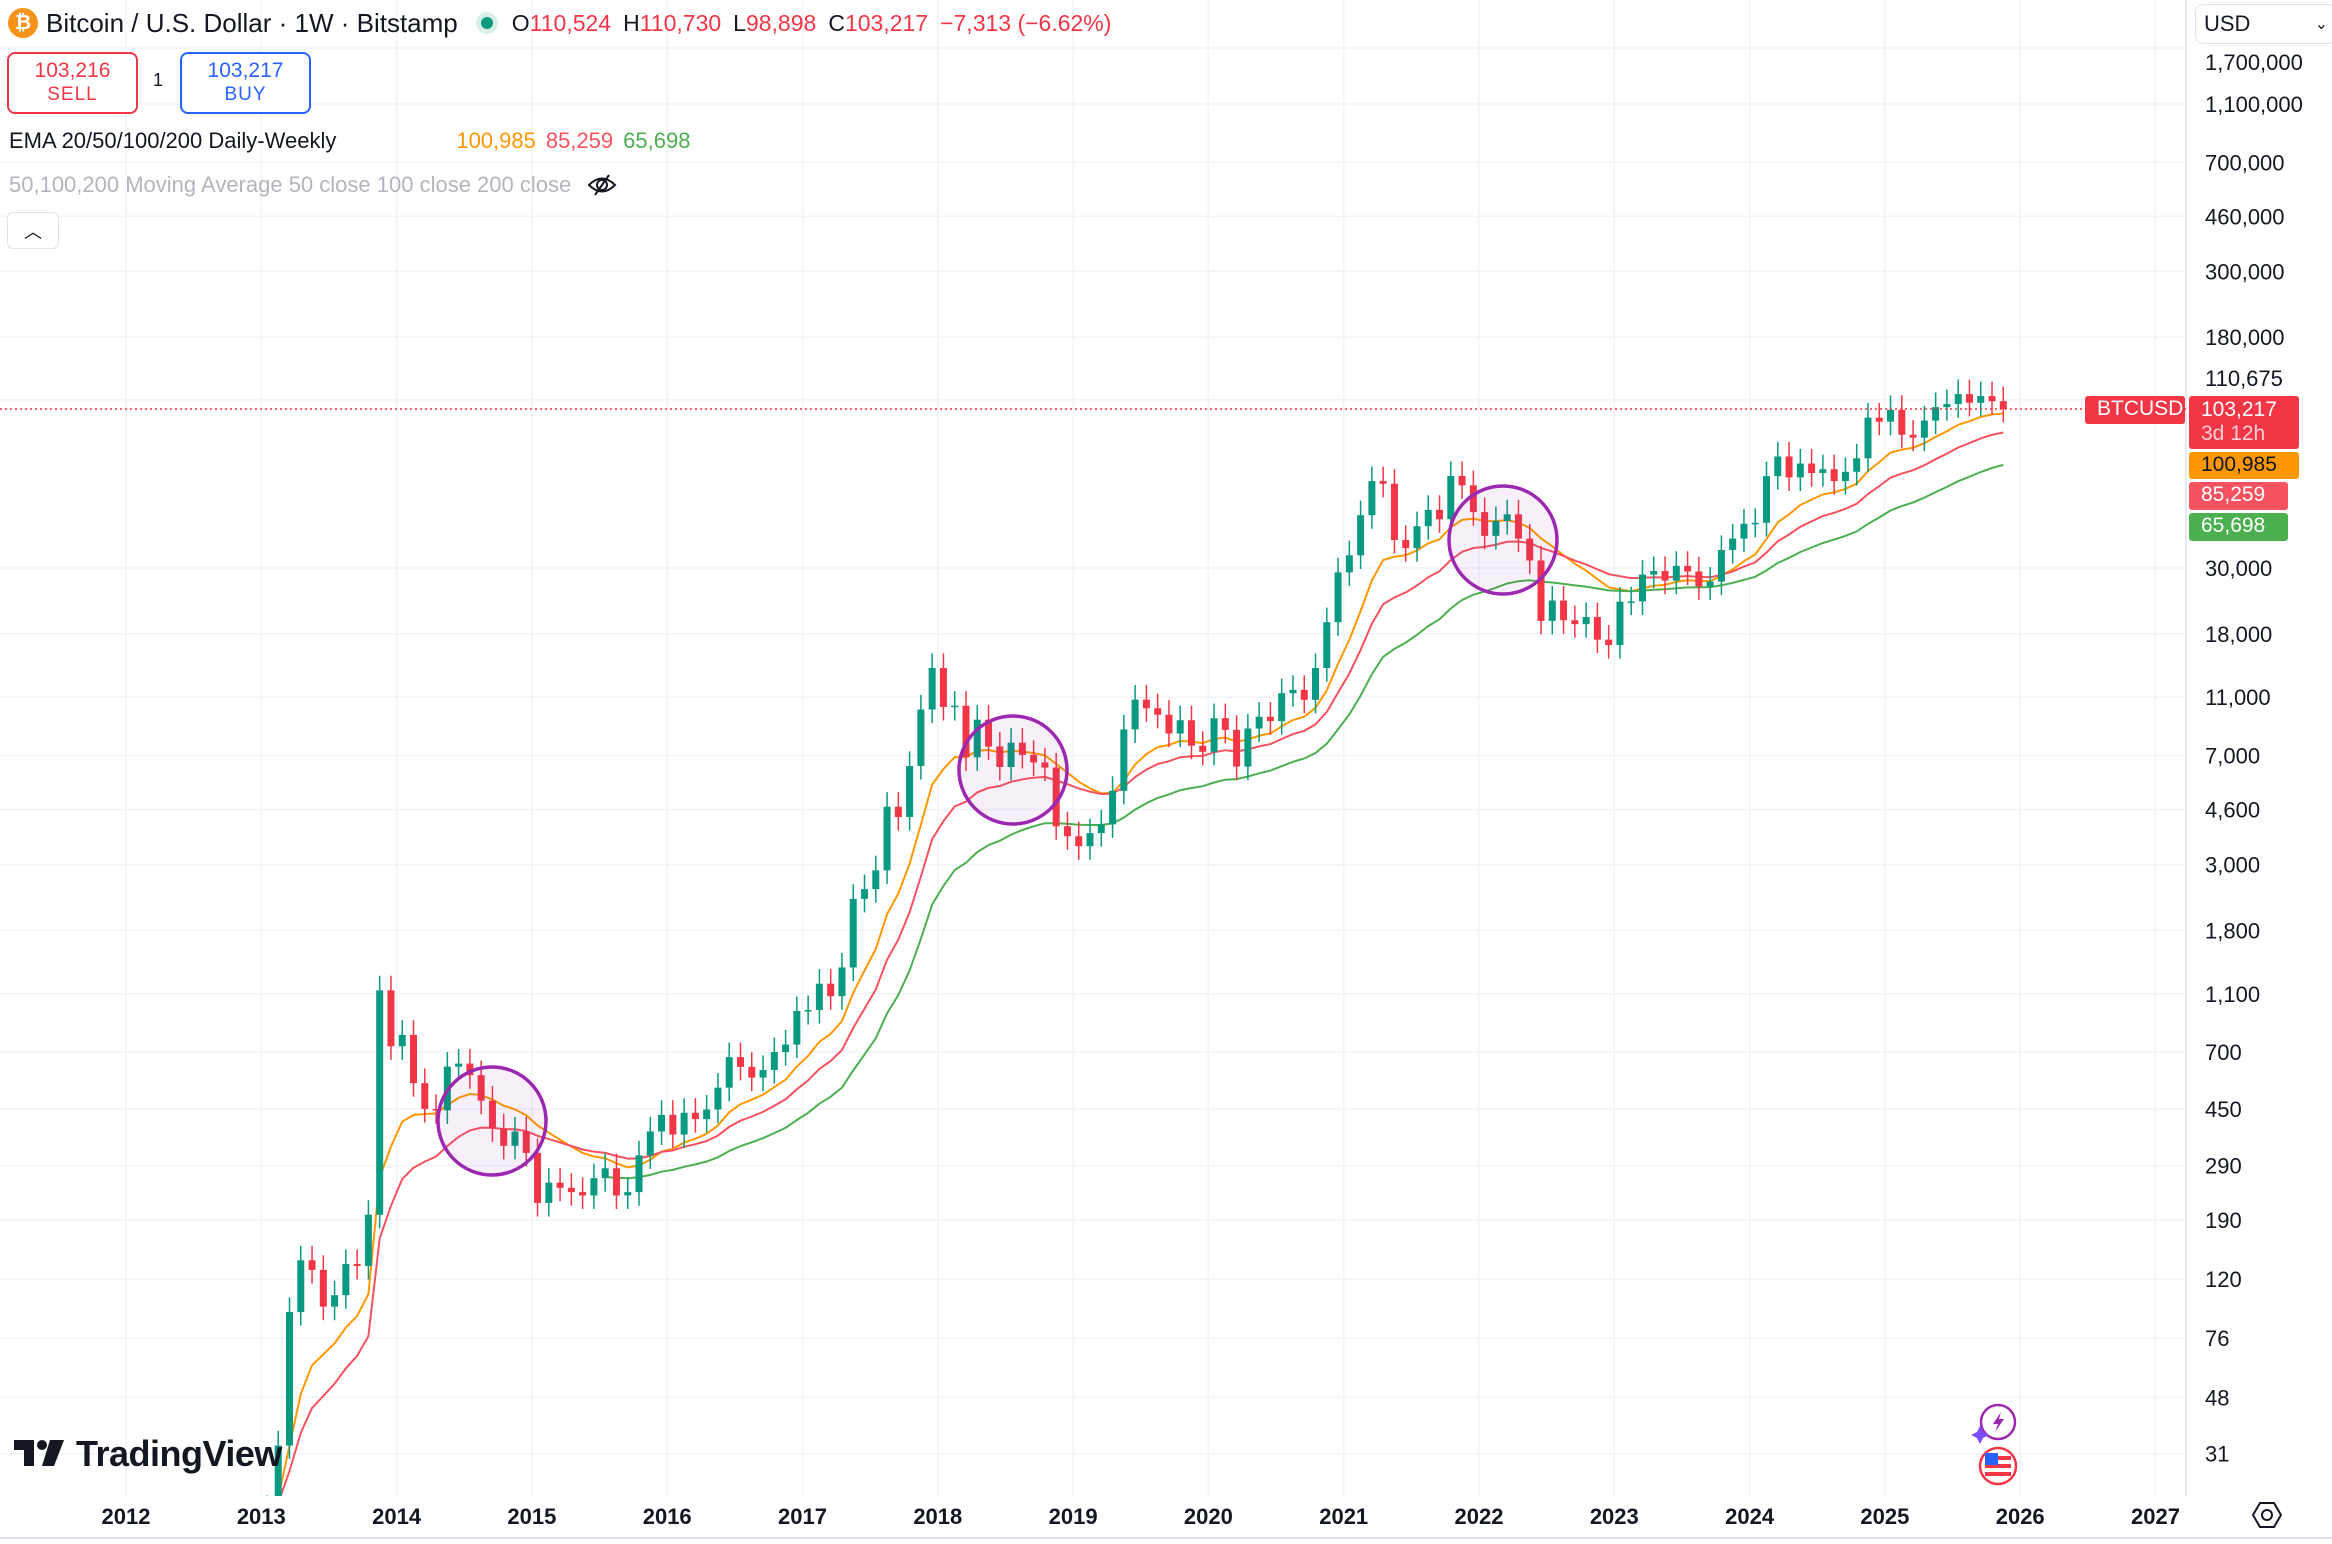  Describe the element at coordinates (72, 83) in the screenshot. I see `sell-button: 103,216 SELL` at that location.